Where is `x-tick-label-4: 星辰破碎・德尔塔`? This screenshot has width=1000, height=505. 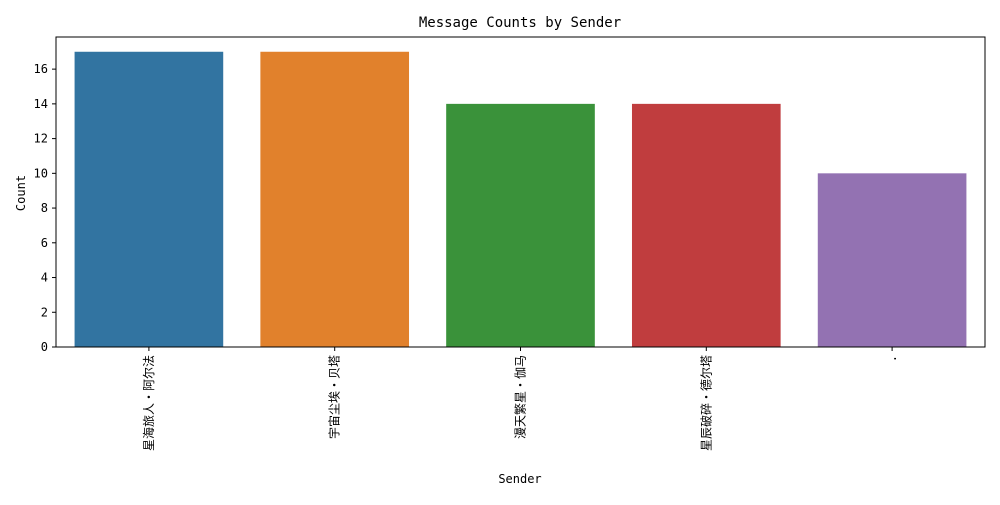
x-tick-label-4: 星辰破碎・德尔塔 is located at coordinates (705, 403).